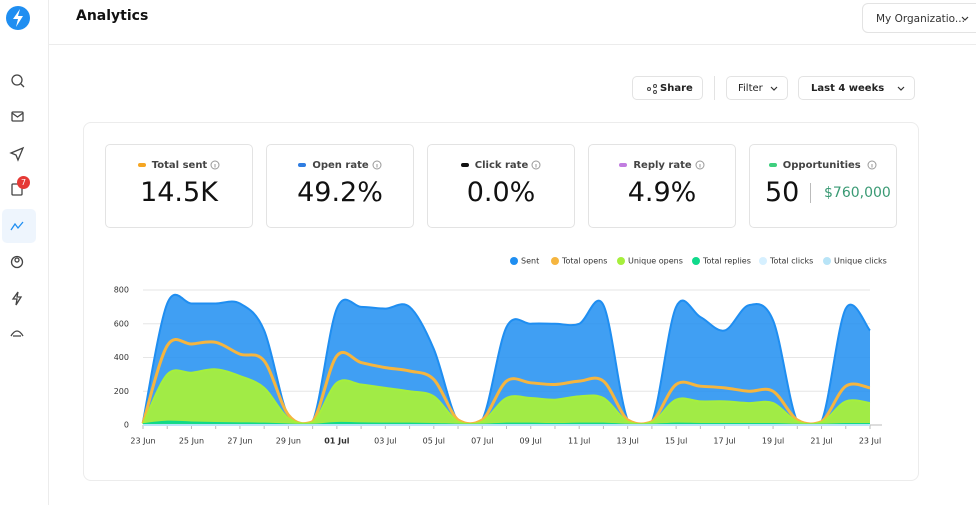 Image resolution: width=976 pixels, height=509 pixels. I want to click on stat-value: 49.2%, so click(340, 192).